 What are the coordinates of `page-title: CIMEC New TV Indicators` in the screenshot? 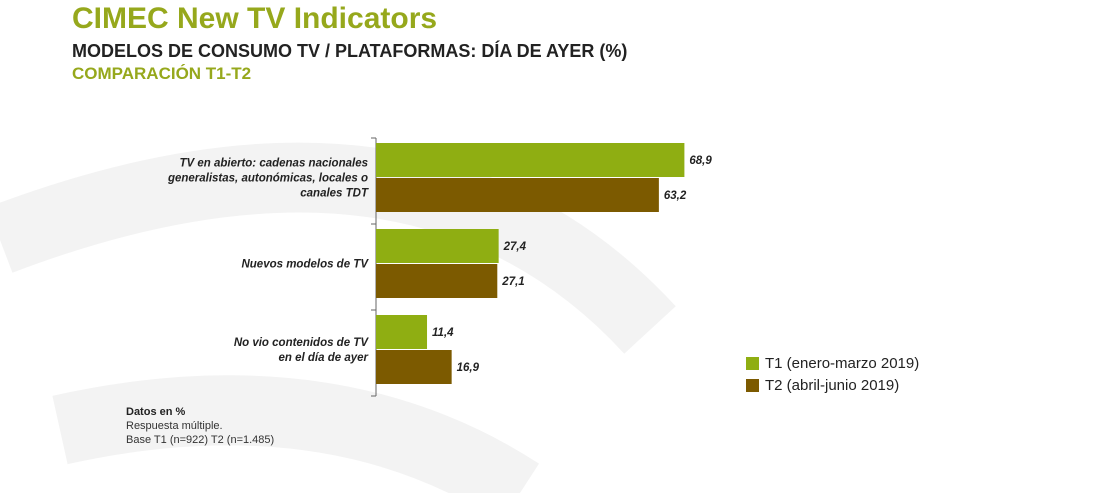 It's located at (255, 18).